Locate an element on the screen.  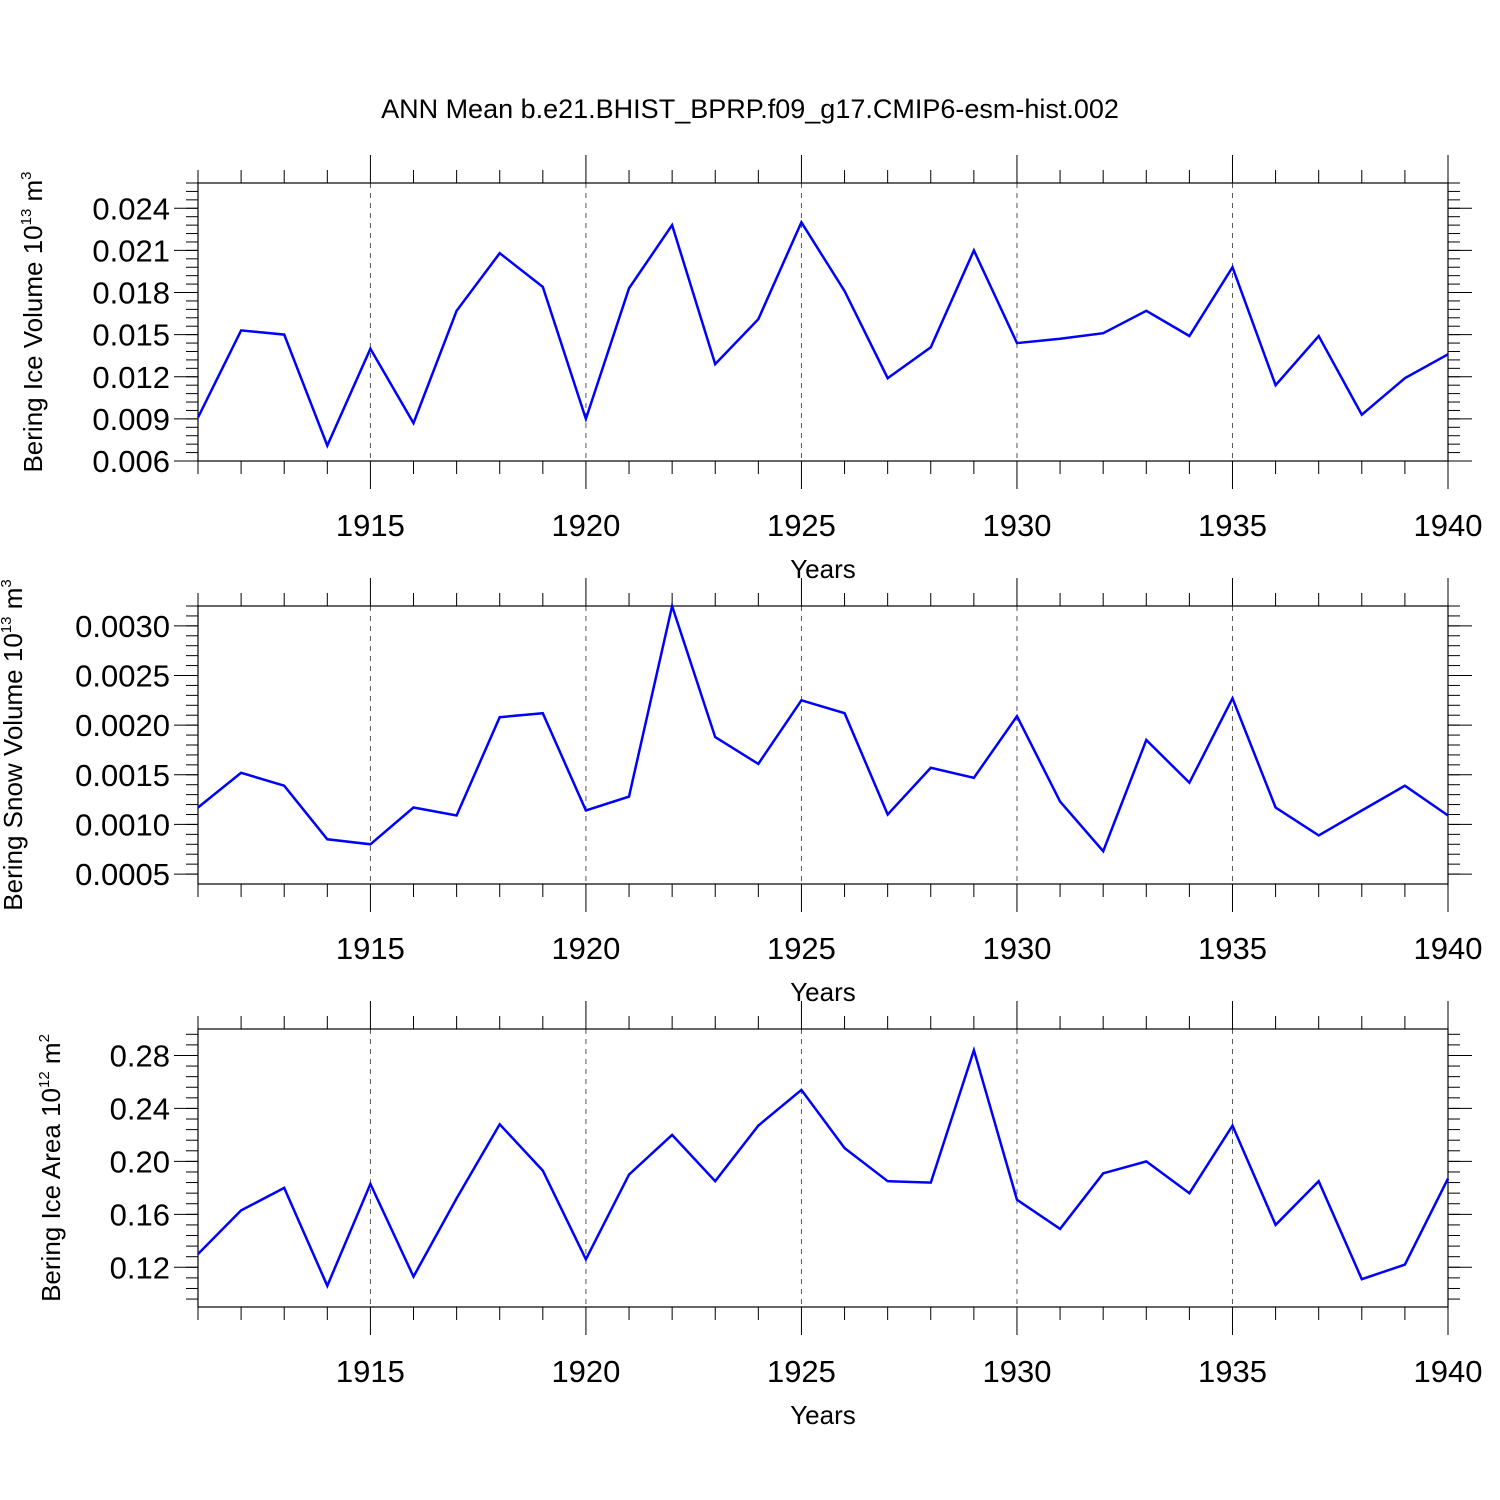
y-tick-label: 0.12 is located at coordinates (140, 1267).